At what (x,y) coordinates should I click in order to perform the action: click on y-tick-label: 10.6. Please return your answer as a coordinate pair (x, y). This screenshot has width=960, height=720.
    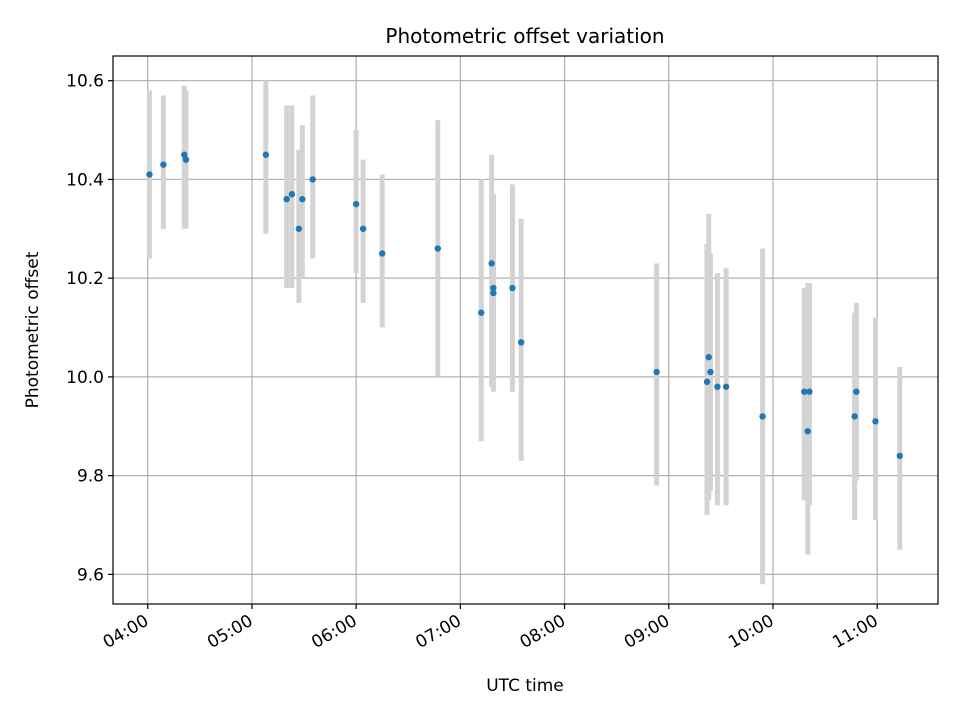
    Looking at the image, I should click on (85, 82).